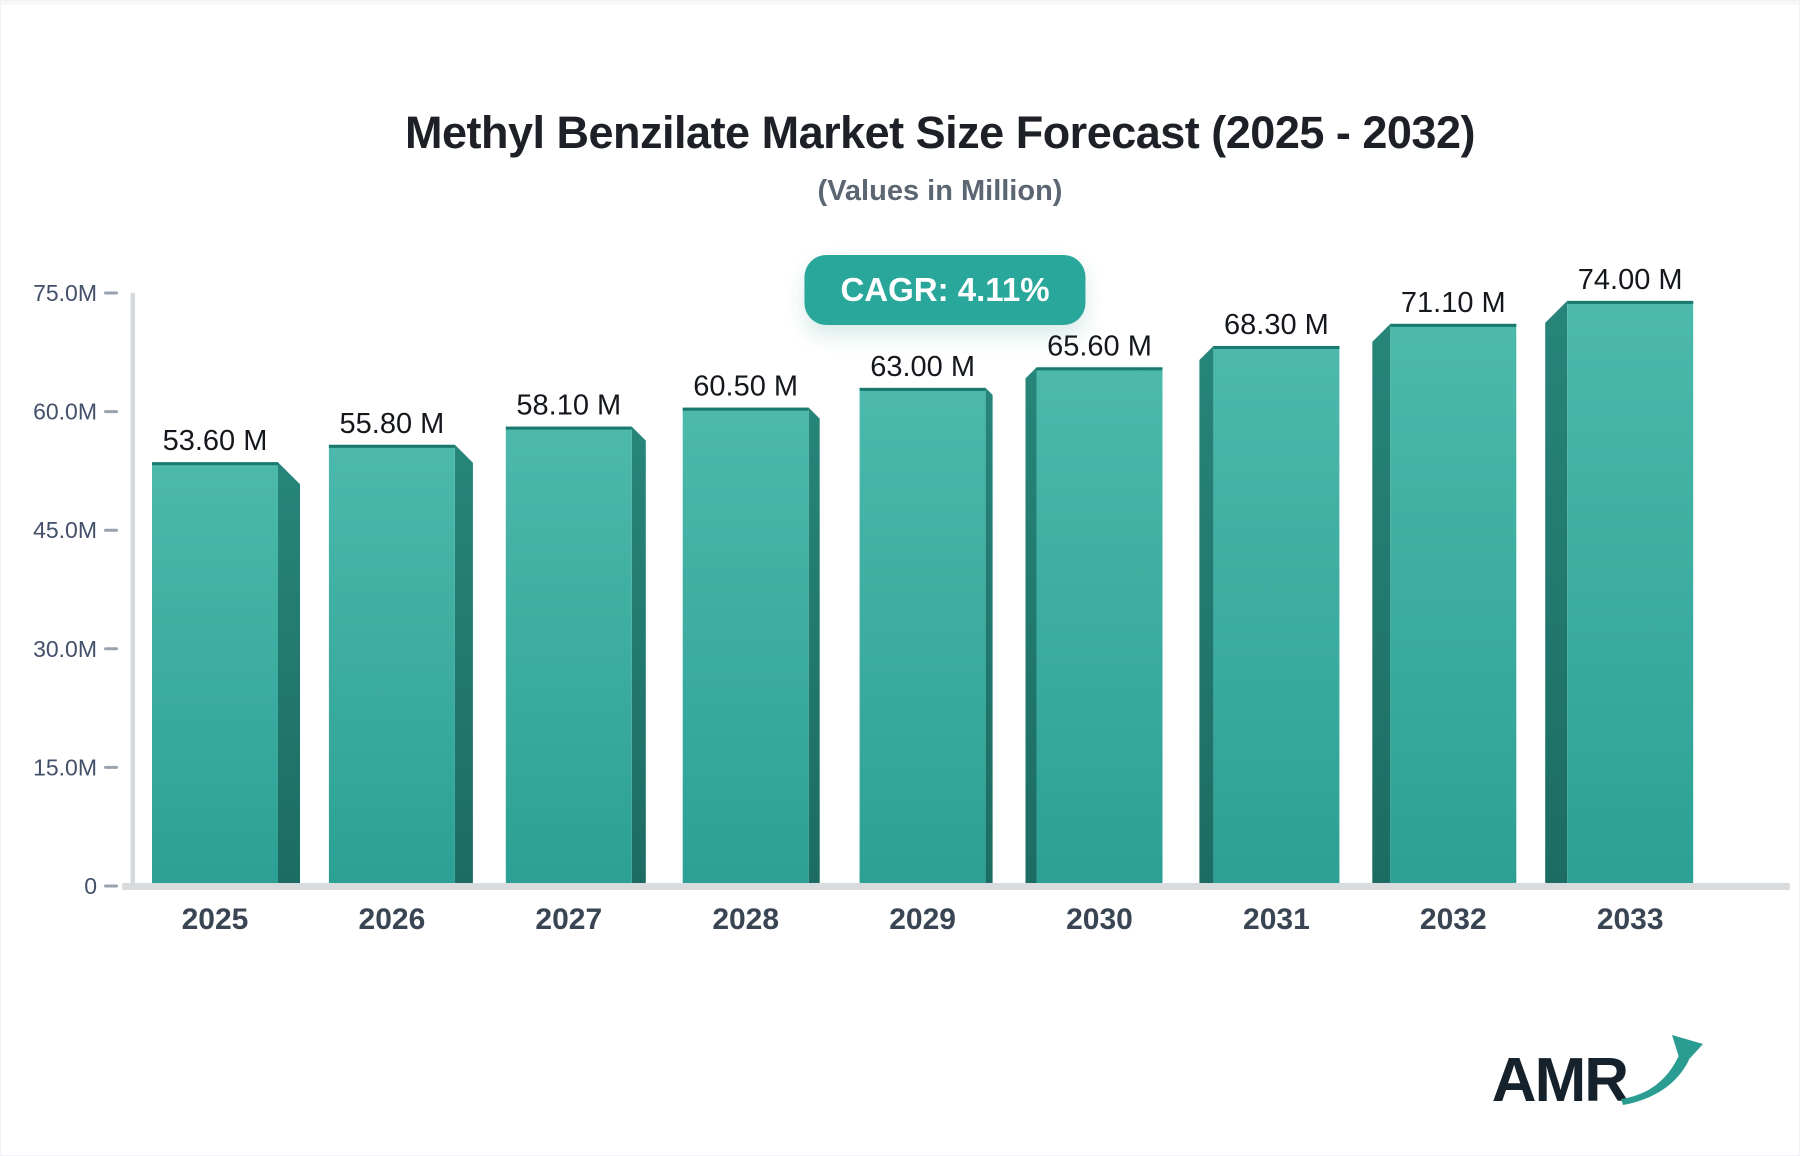 The height and width of the screenshot is (1156, 1800). What do you see at coordinates (391, 446) in the screenshot?
I see `bar-top-edge-2026` at bounding box center [391, 446].